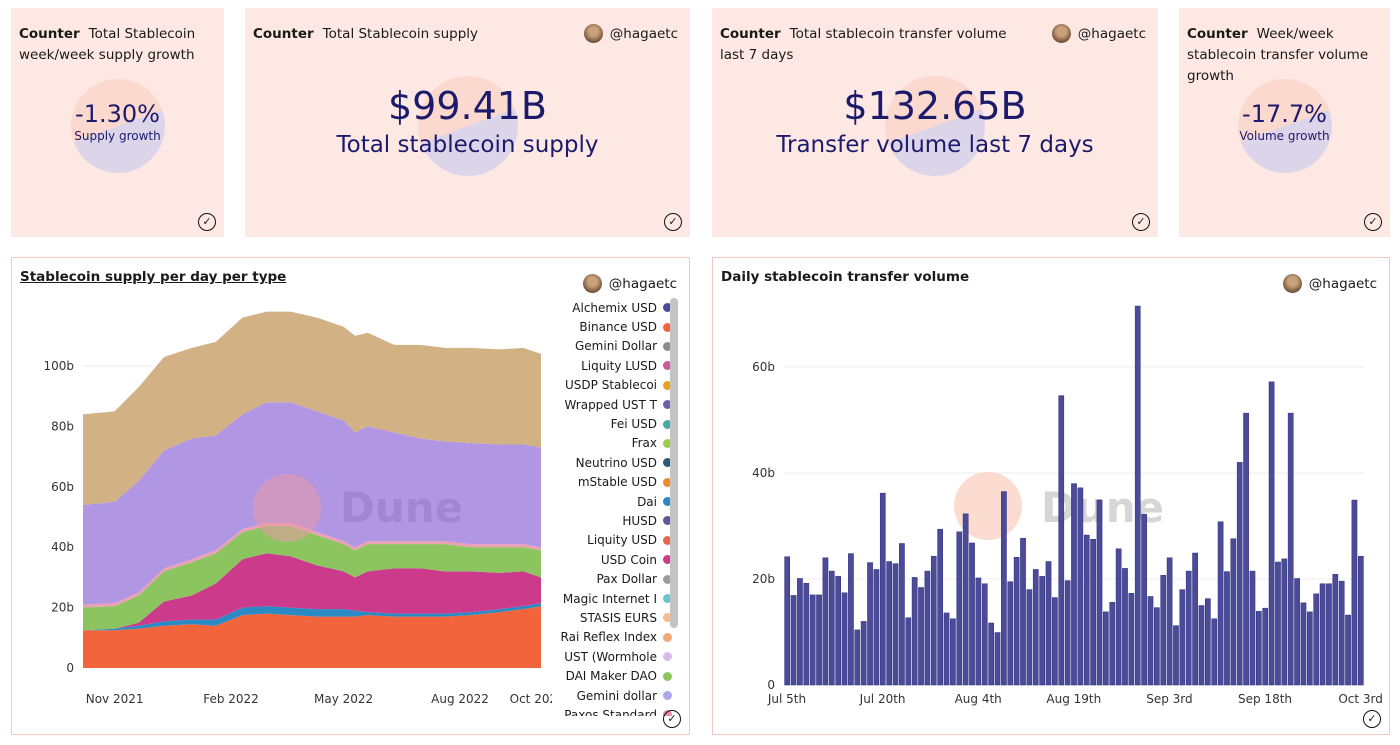  I want to click on x-tick-label: May 2022, so click(343, 699).